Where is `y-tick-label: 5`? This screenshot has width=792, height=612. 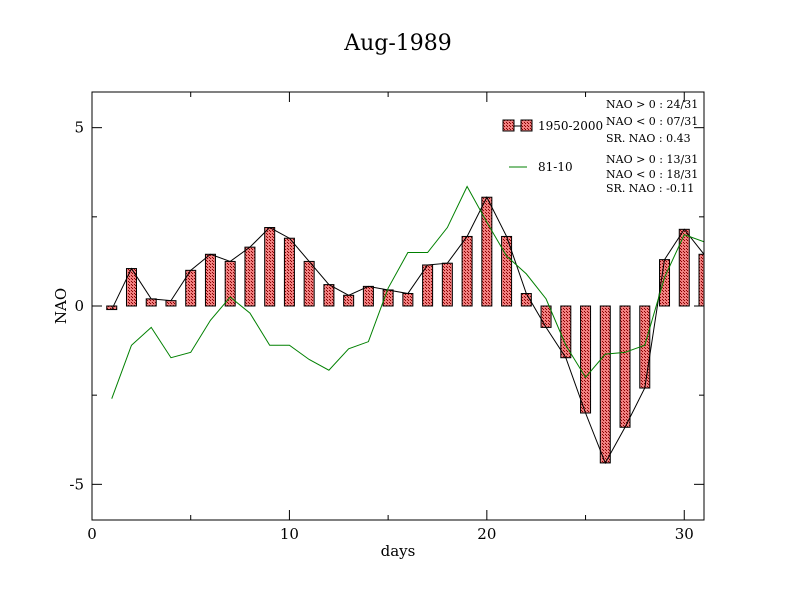 y-tick-label: 5 is located at coordinates (79, 128).